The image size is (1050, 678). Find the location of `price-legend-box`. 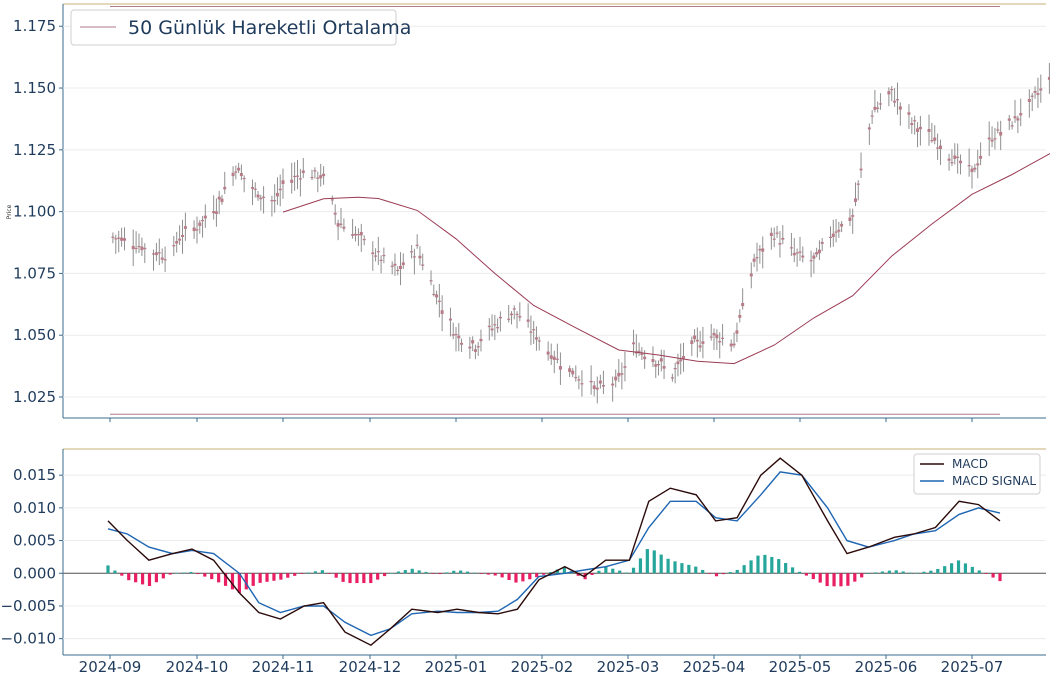

price-legend-box is located at coordinates (233, 27).